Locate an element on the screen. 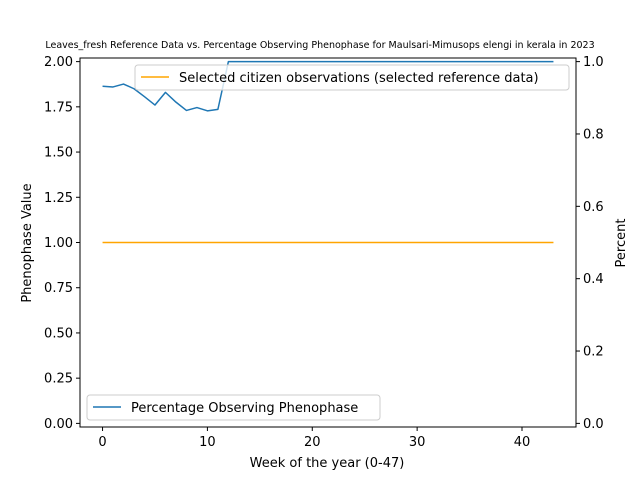  y-right-tick-label: 1.0 is located at coordinates (593, 62).